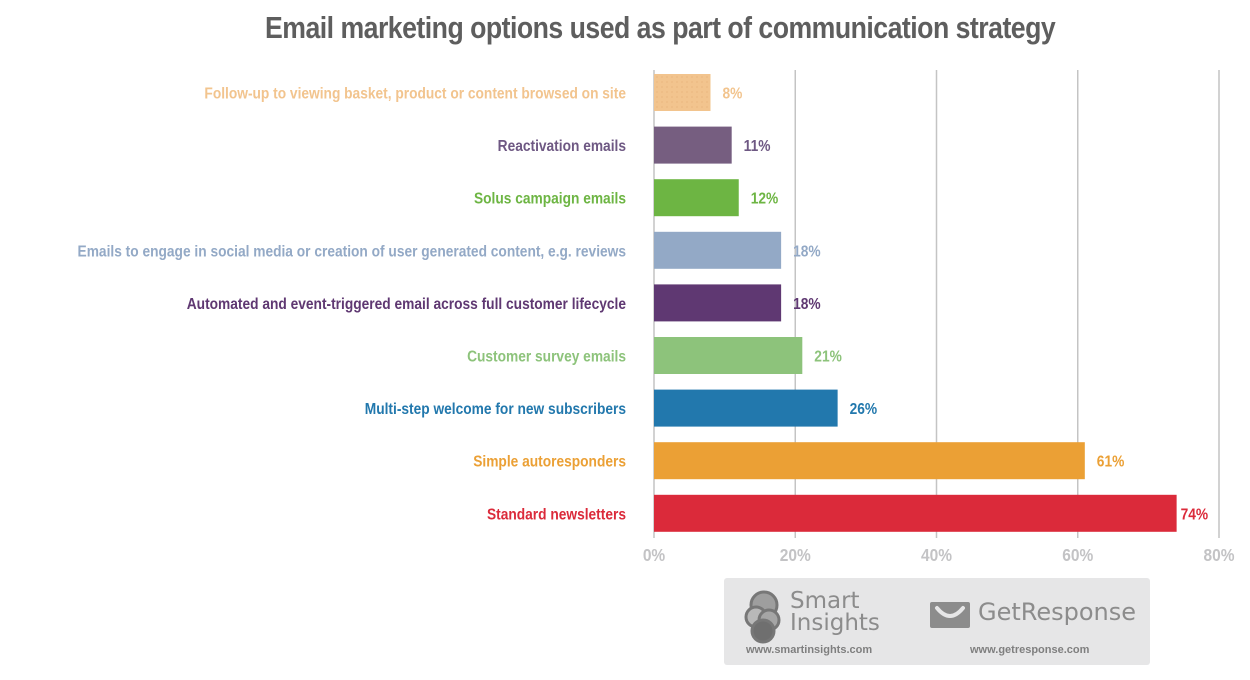  I want to click on category-label: Solus campaign emails, so click(550, 199).